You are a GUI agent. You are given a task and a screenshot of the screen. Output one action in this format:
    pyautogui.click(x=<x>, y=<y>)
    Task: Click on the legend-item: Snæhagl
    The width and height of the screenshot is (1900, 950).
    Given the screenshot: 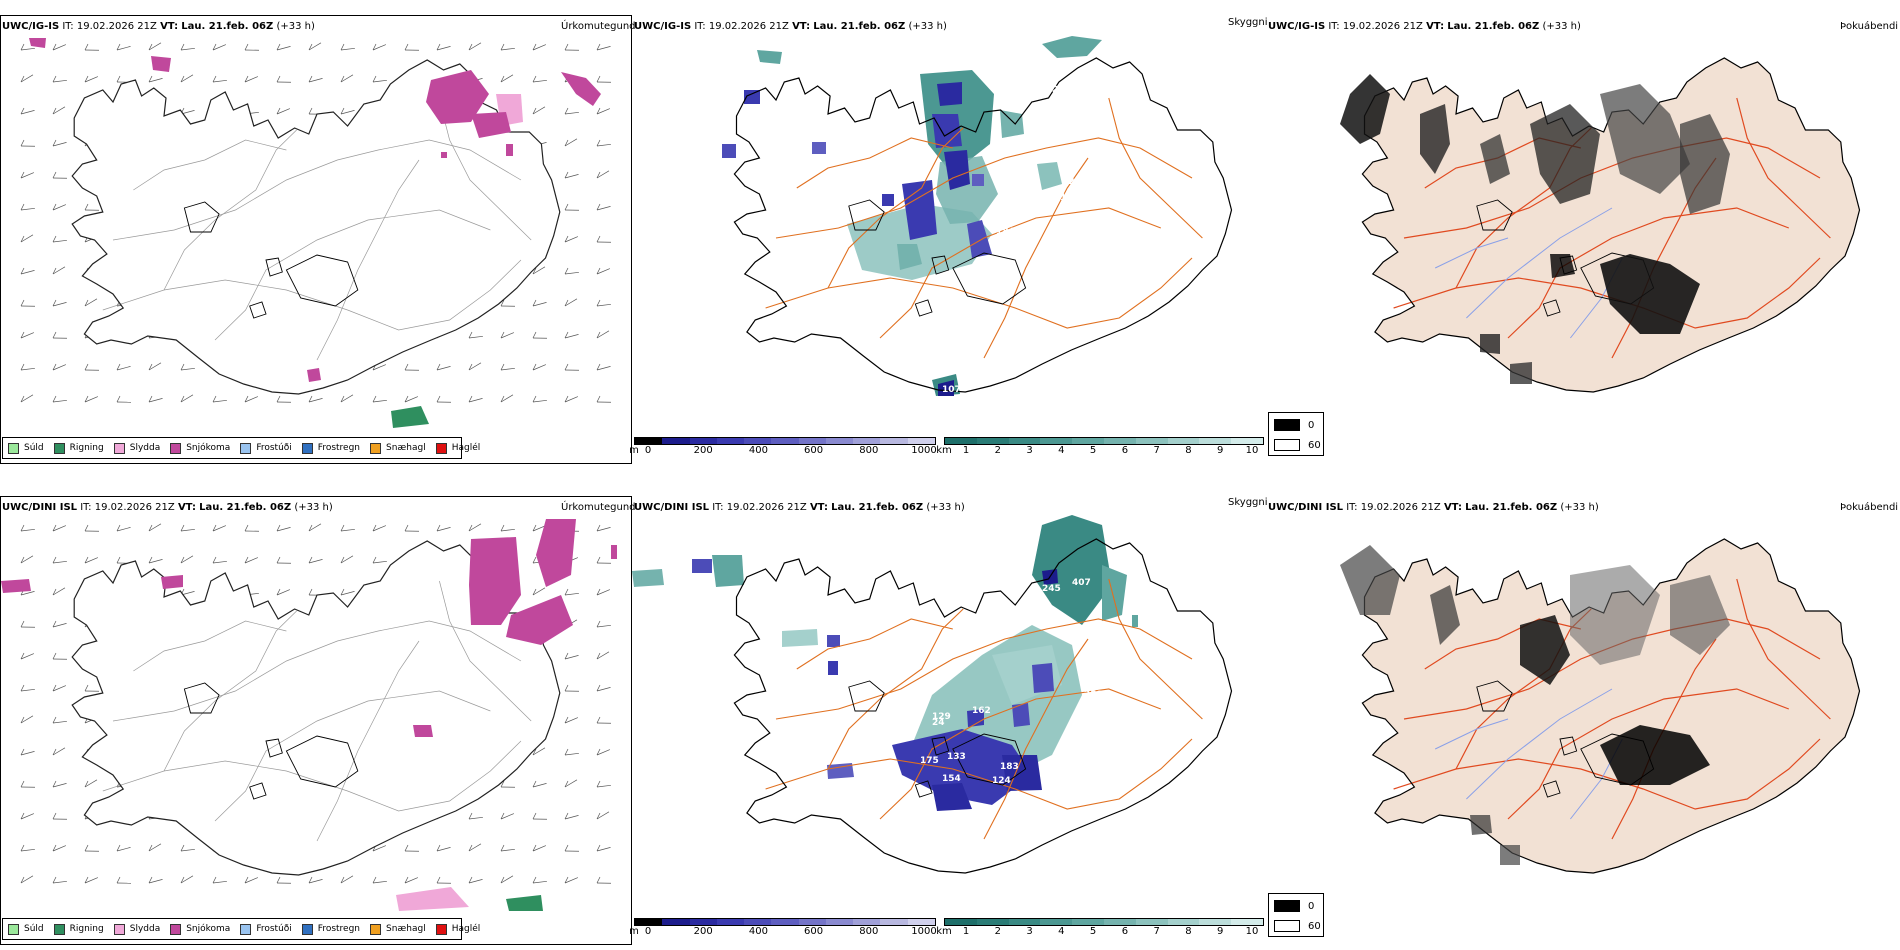 What is the action you would take?
    pyautogui.click(x=398, y=929)
    